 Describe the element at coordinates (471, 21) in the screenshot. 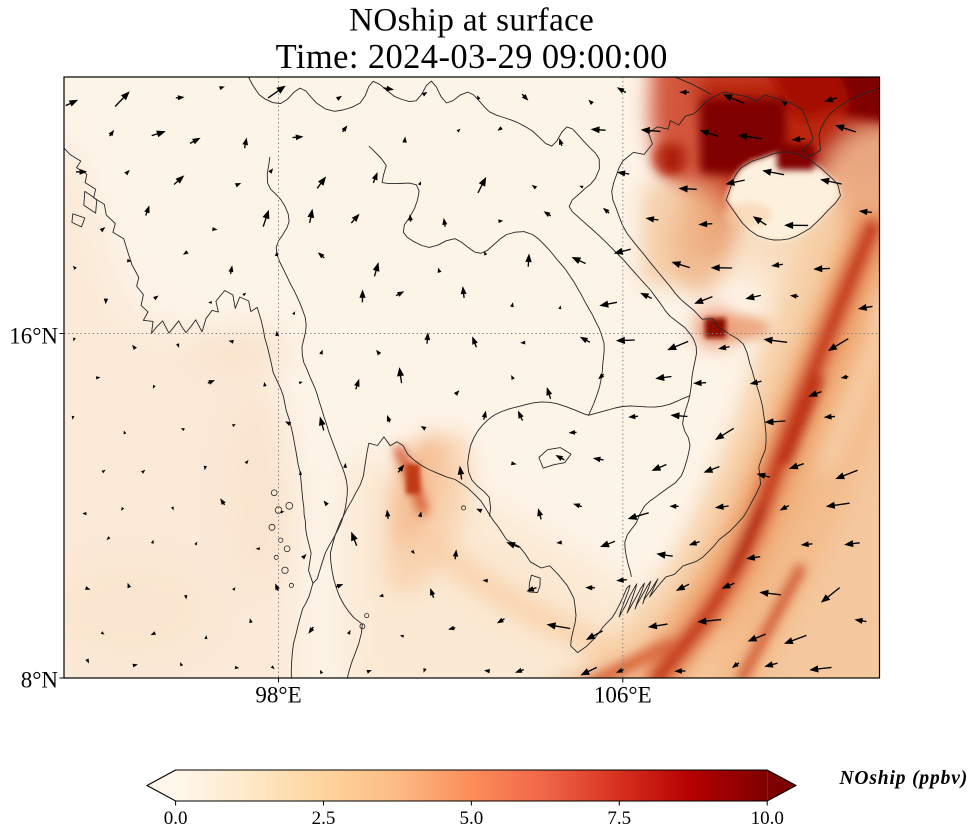

I see `svg-text: NOship at surface` at that location.